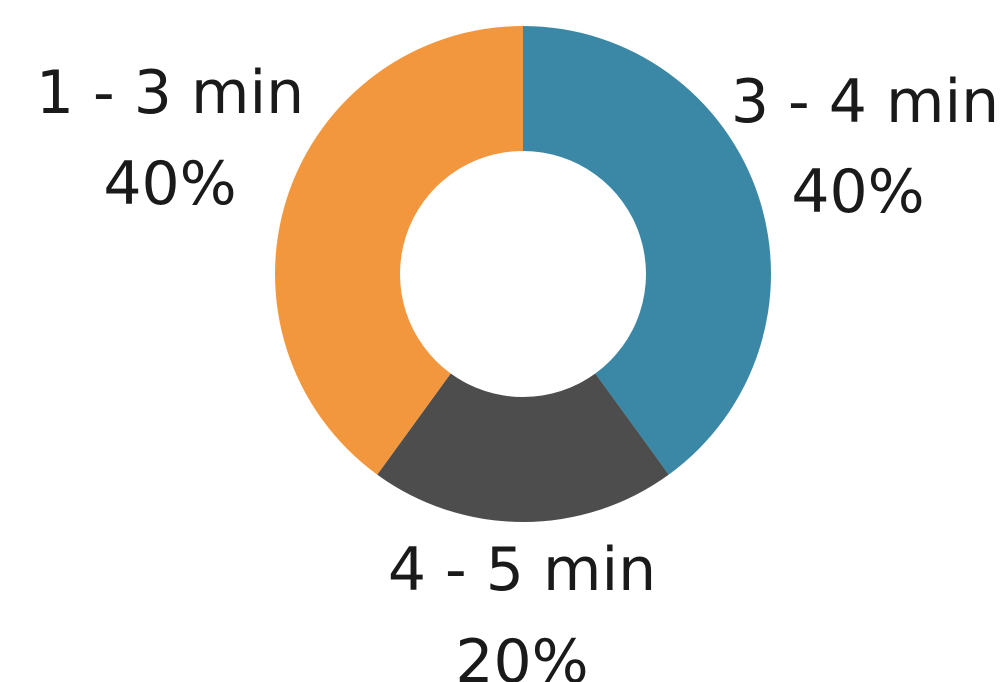 This screenshot has height=682, width=1002. Describe the element at coordinates (170, 93) in the screenshot. I see `slice-label-1-3-min: 1 - 3 min` at that location.